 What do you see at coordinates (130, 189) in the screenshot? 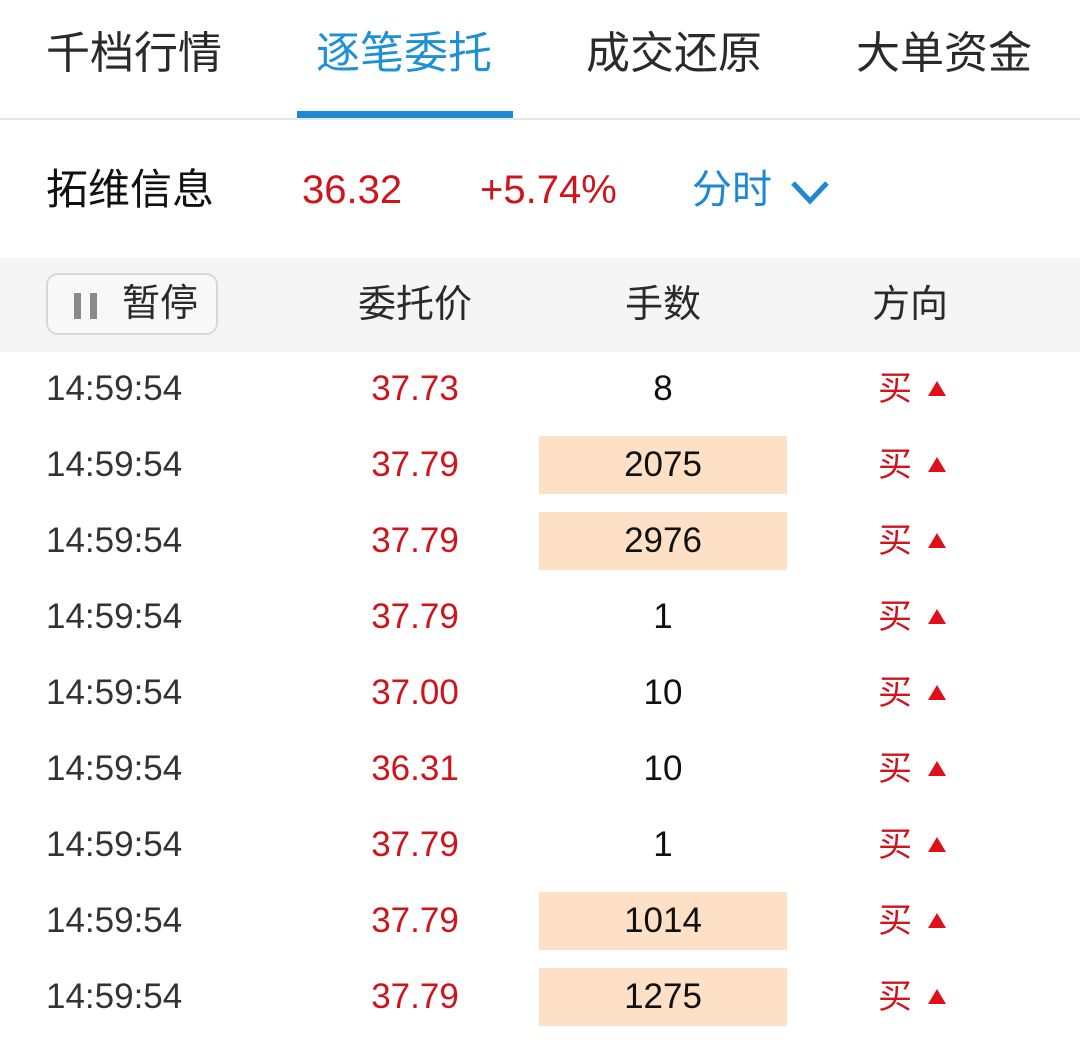
I see `stock-name: 拓维信息` at bounding box center [130, 189].